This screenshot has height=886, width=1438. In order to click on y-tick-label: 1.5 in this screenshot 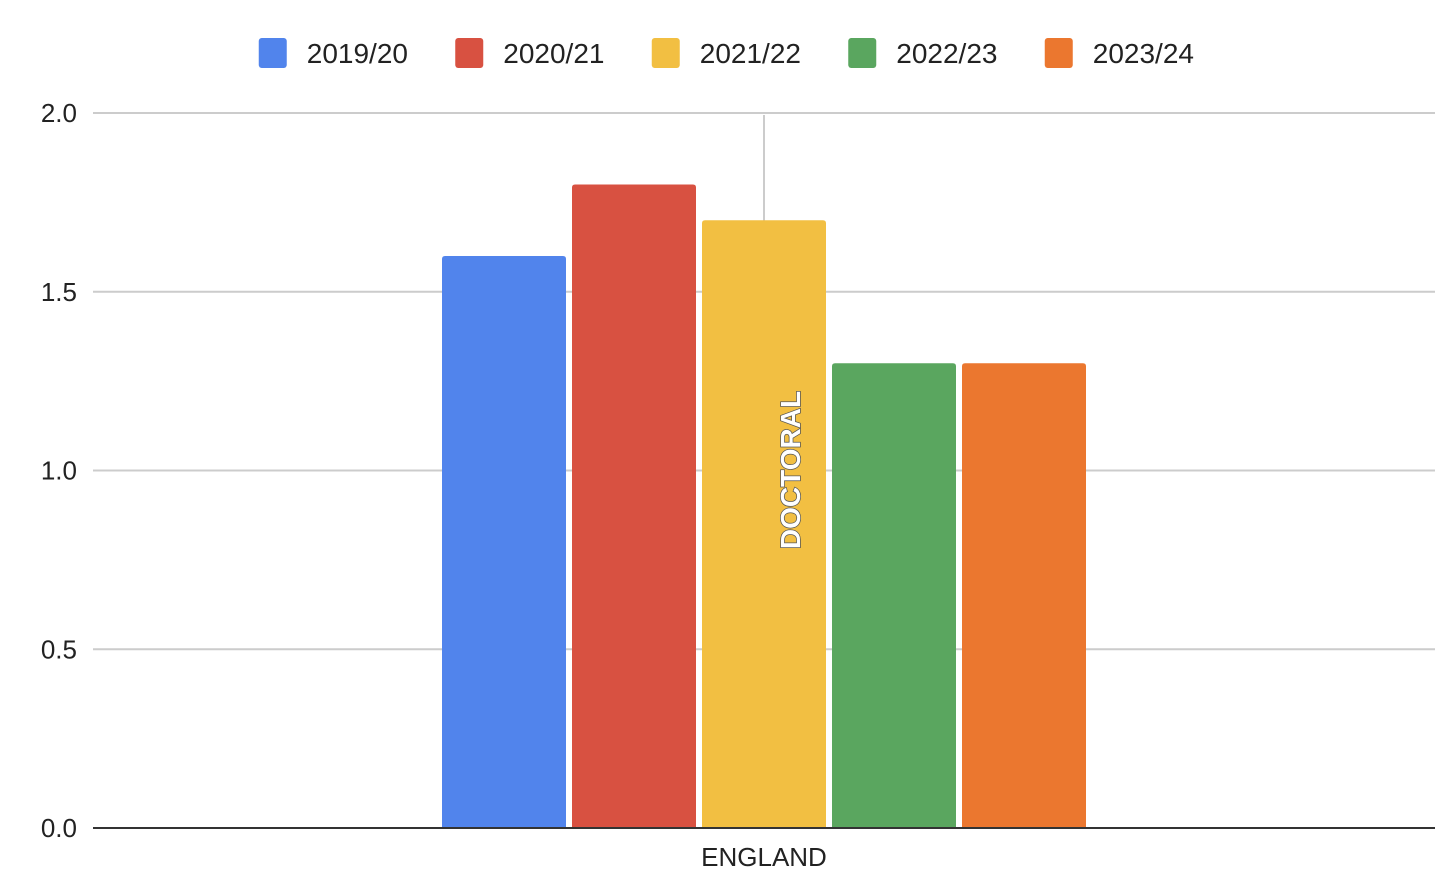, I will do `click(59, 292)`.